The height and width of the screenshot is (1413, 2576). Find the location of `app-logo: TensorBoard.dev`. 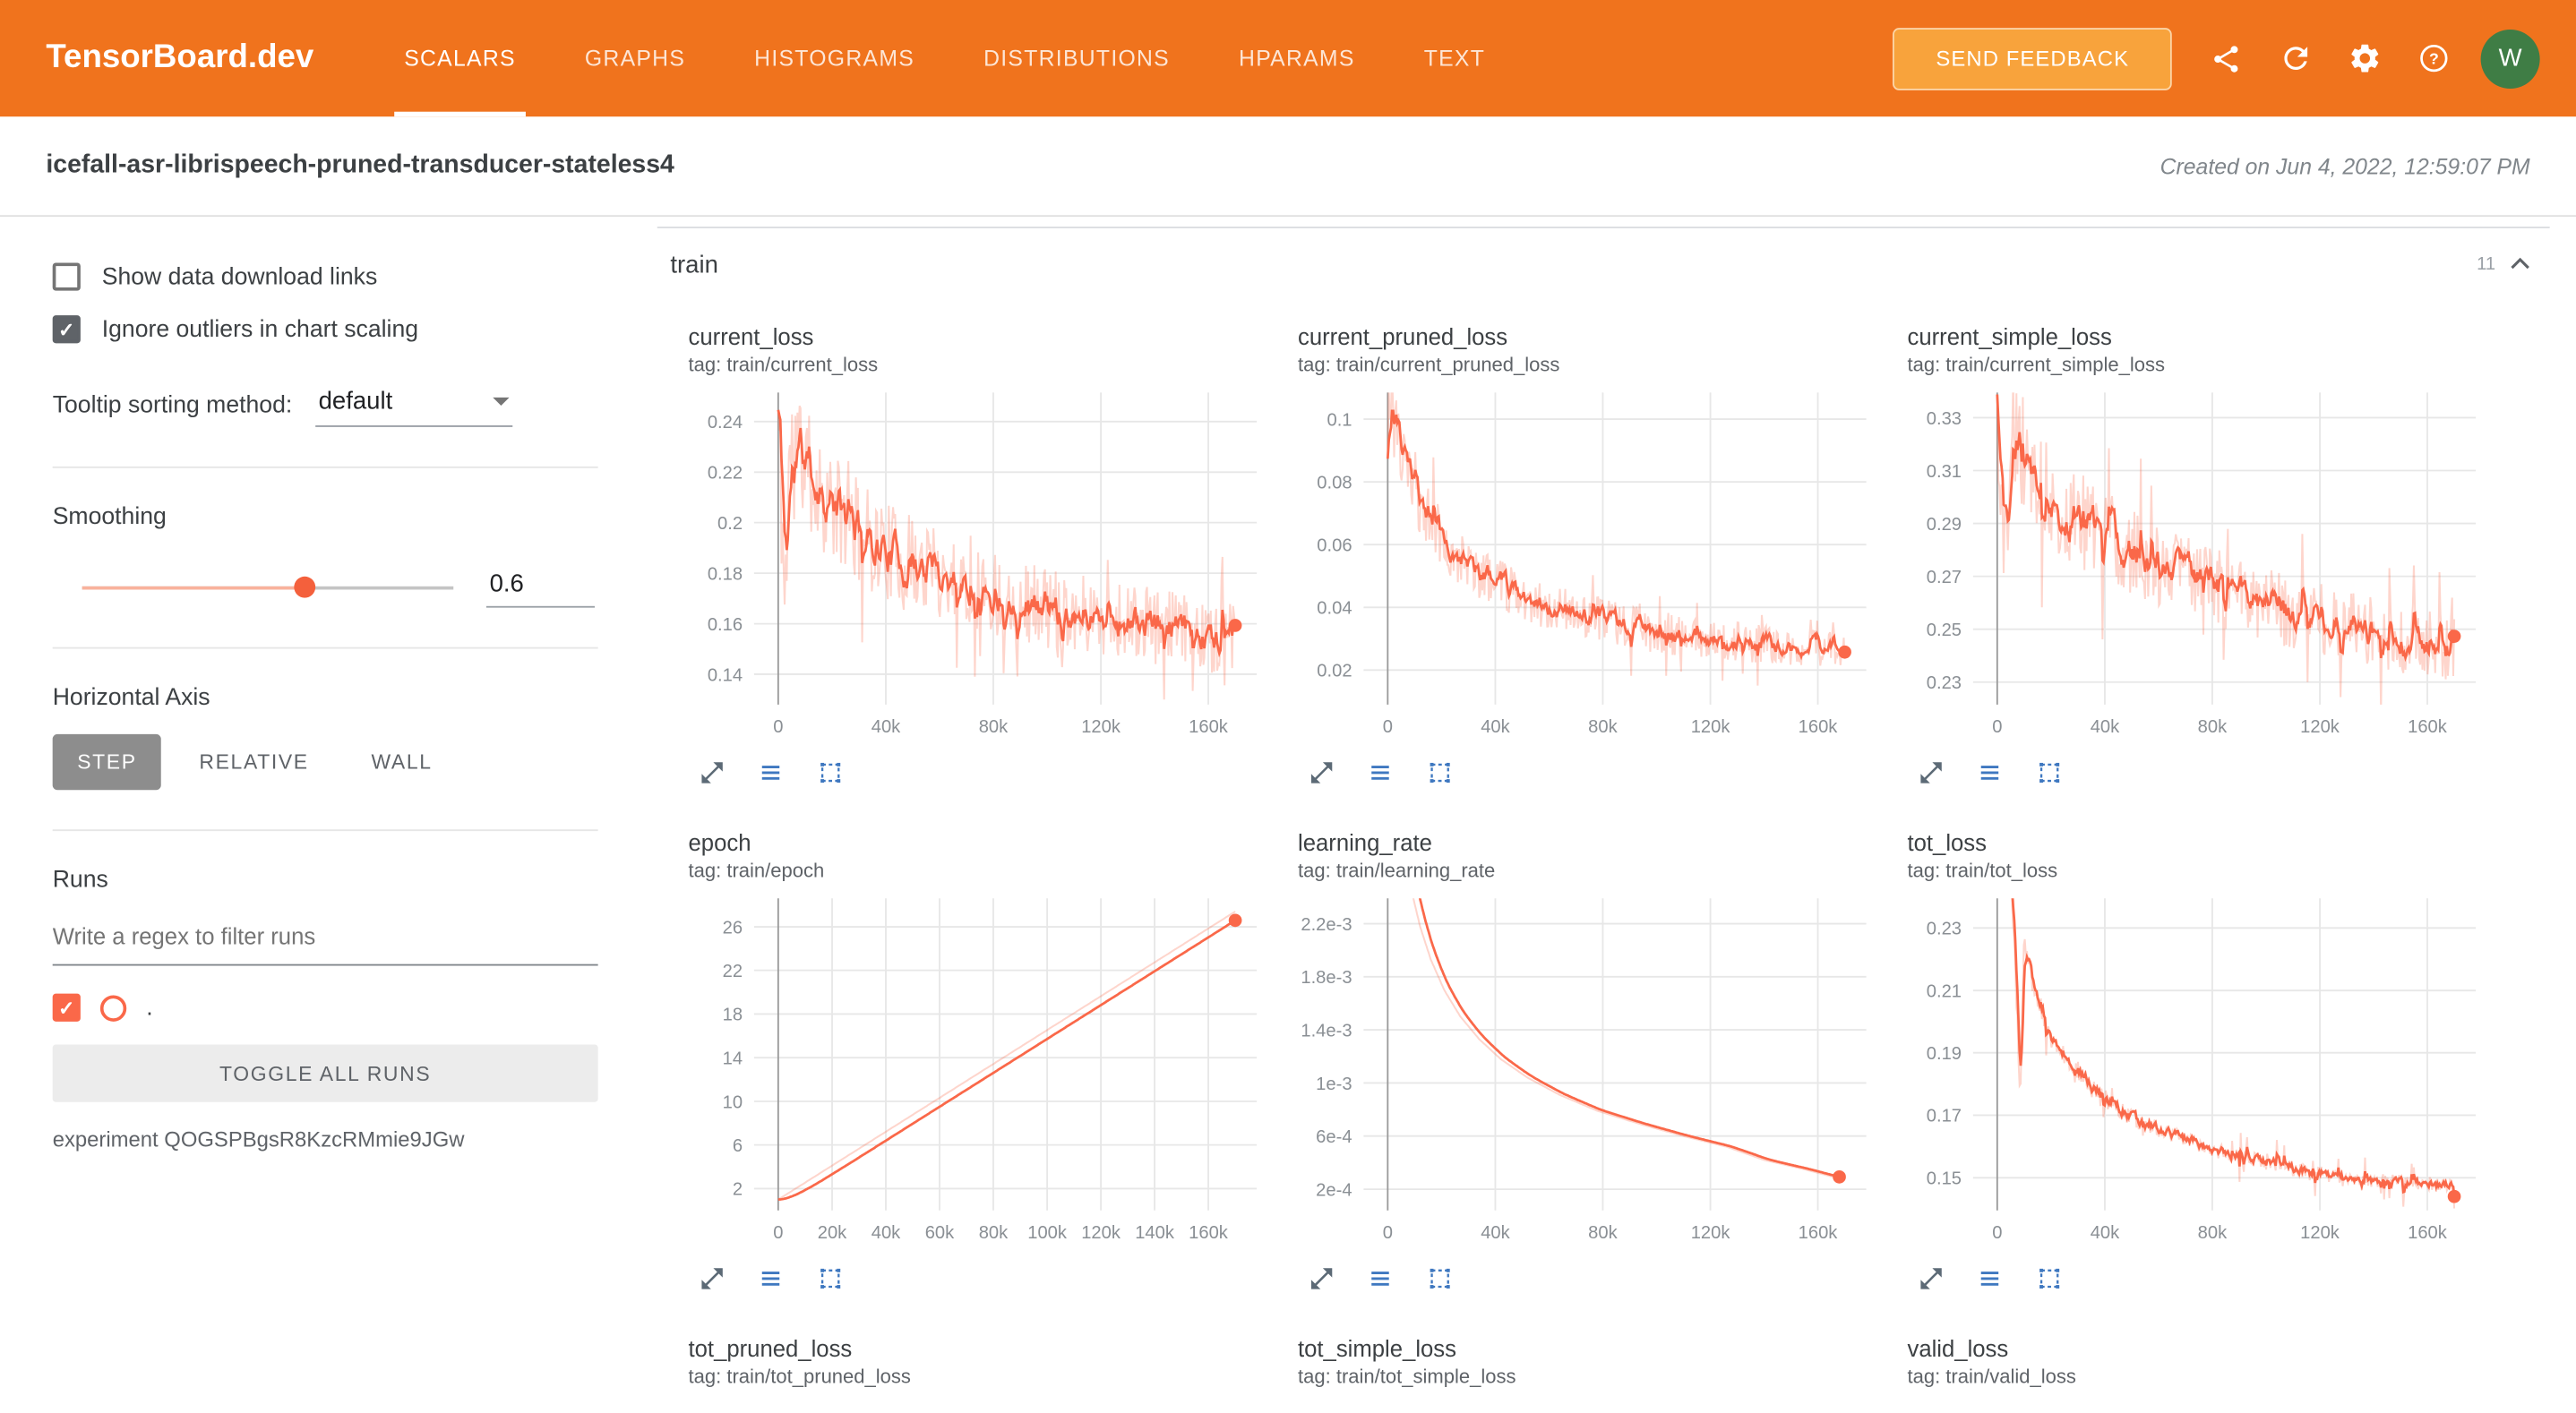

app-logo: TensorBoard.dev is located at coordinates (180, 57).